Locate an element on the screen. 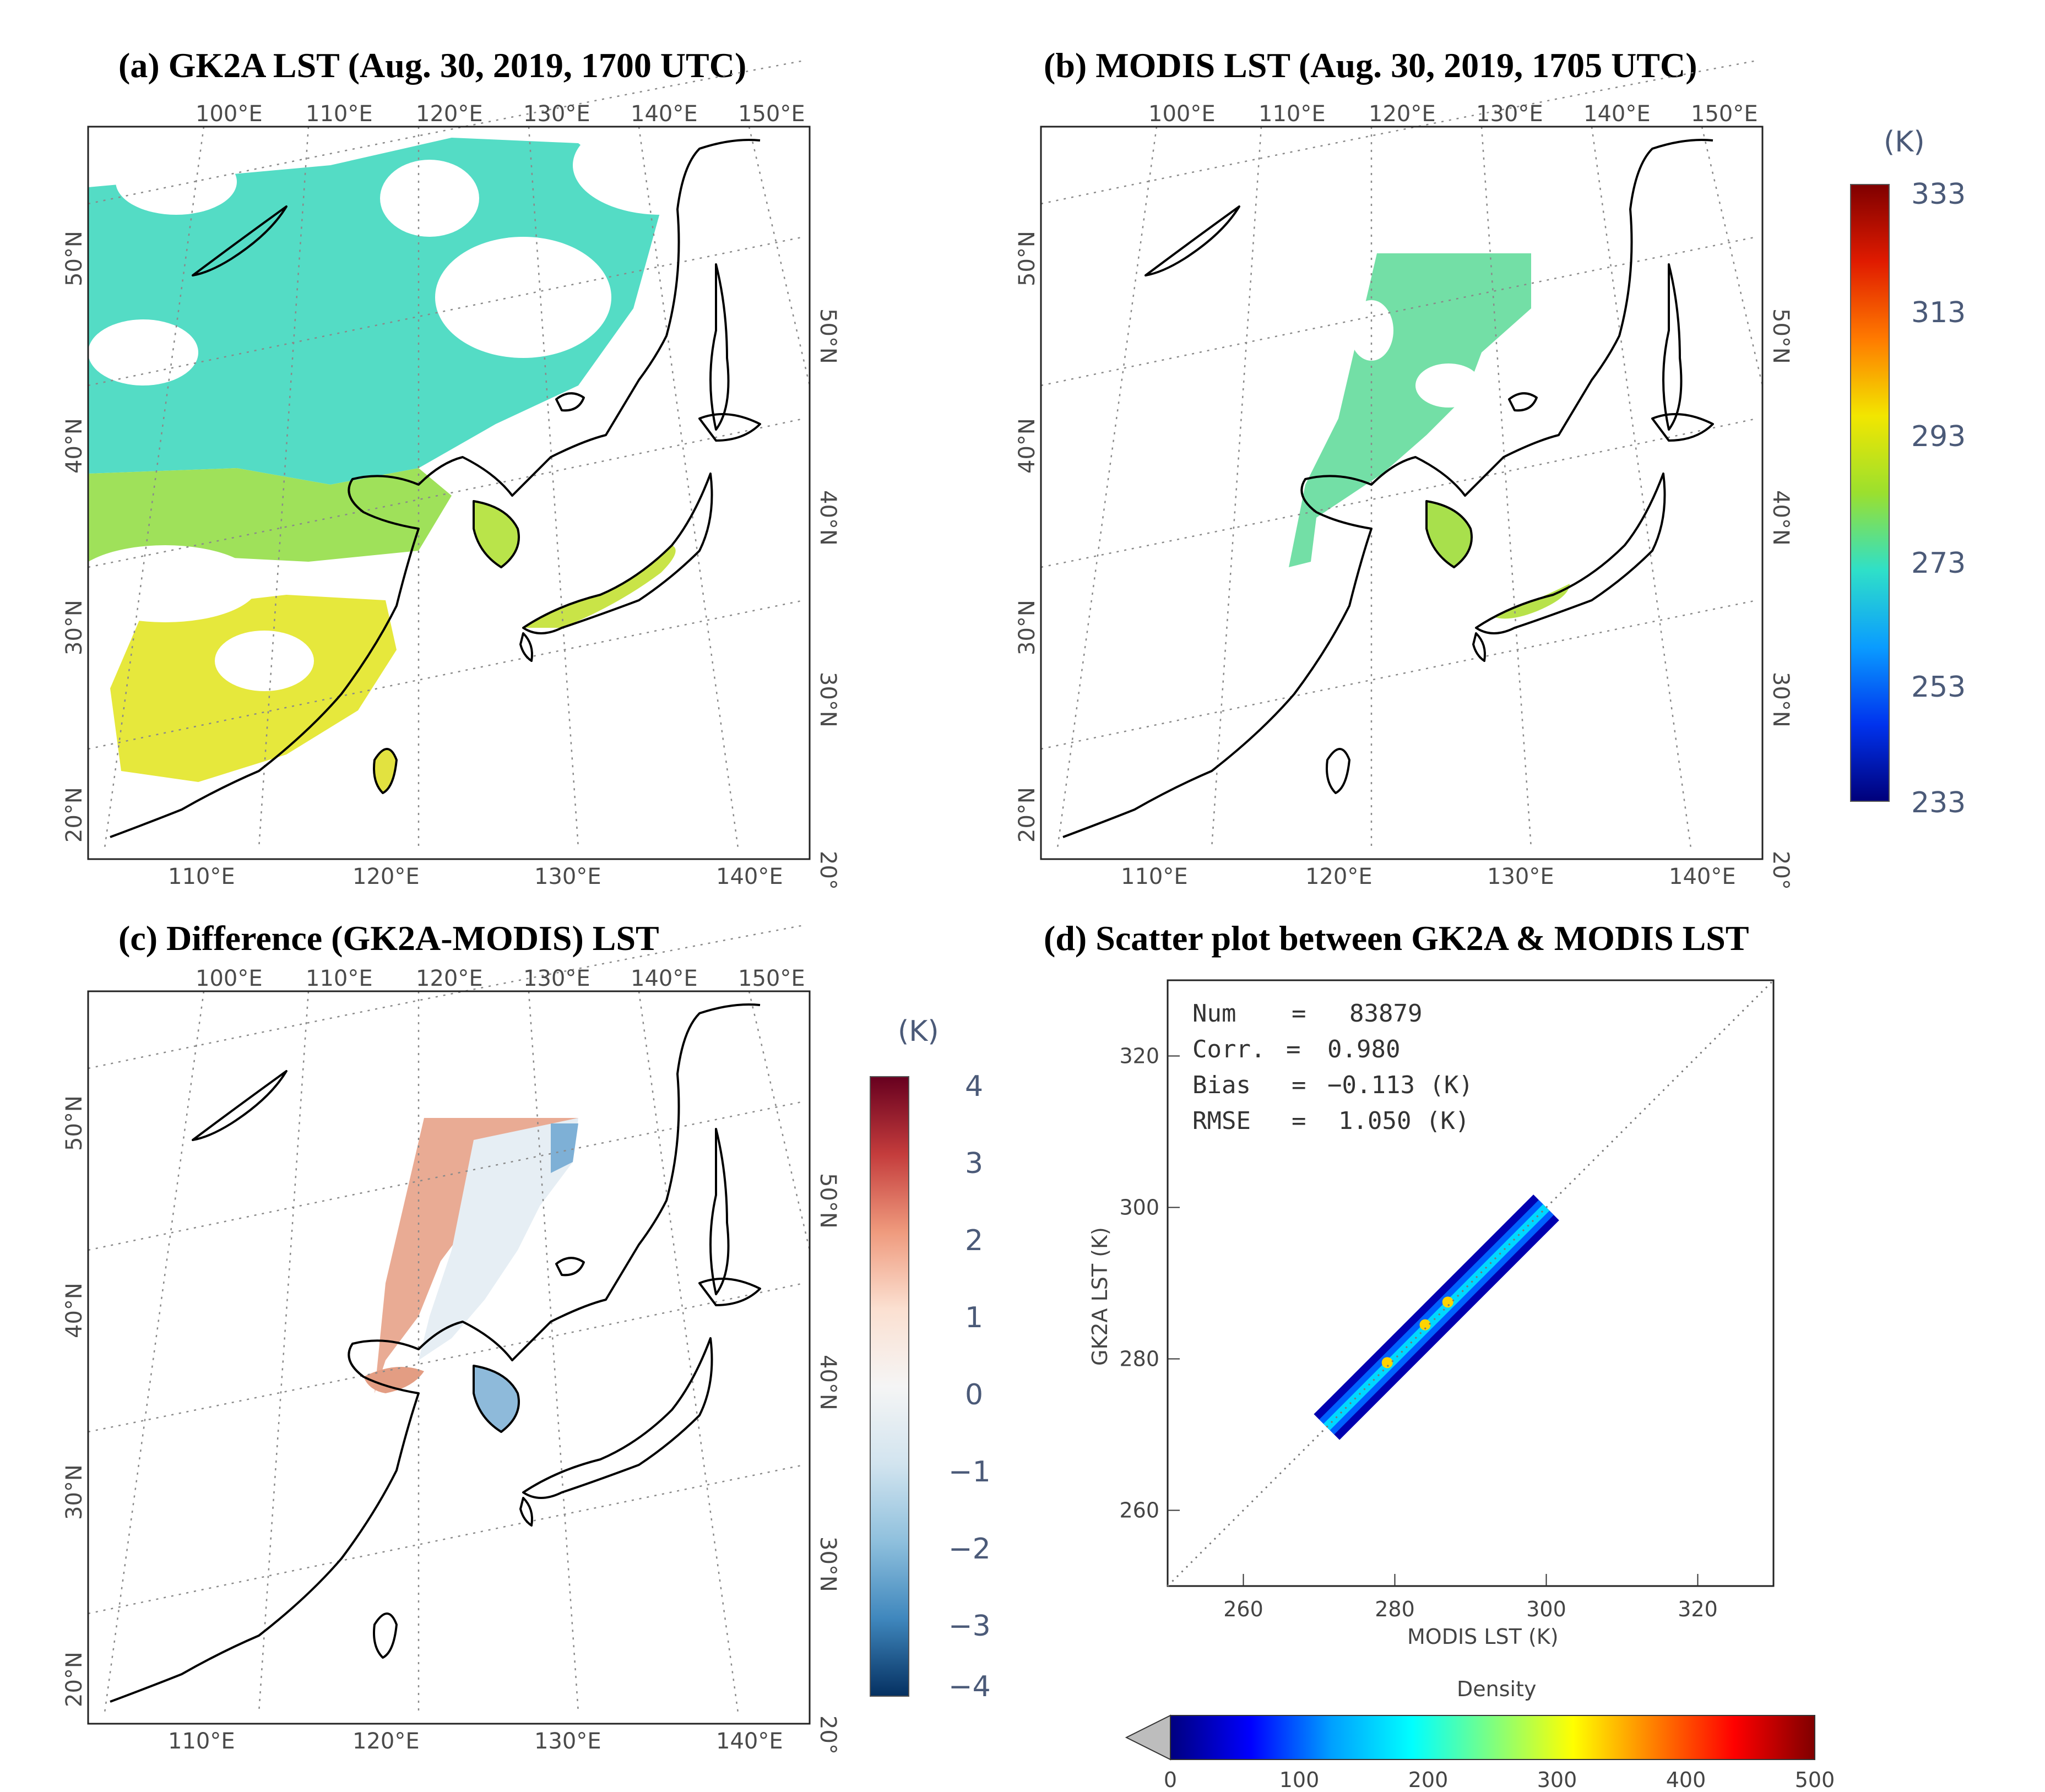 The height and width of the screenshot is (1792, 2045). stat-corr-value: 0.980 is located at coordinates (1363, 1049).